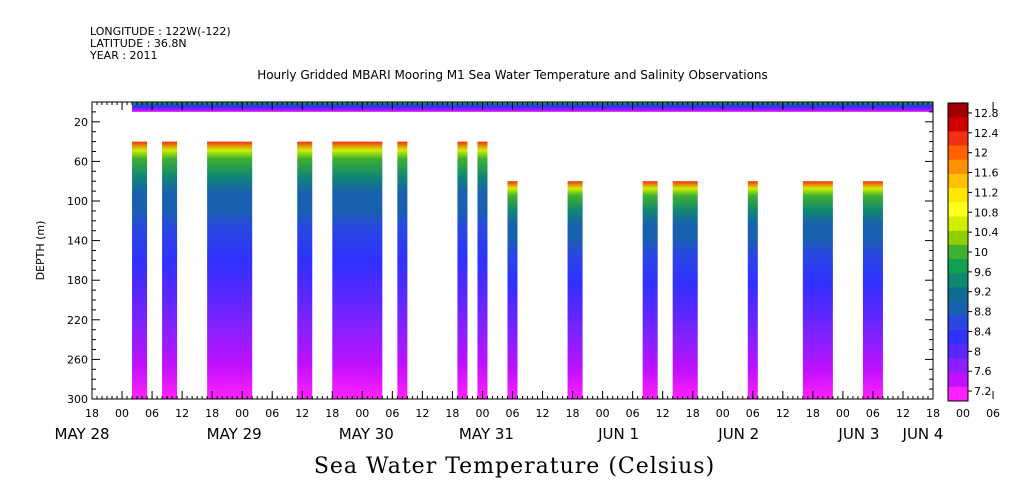  What do you see at coordinates (738, 434) in the screenshot?
I see `x-day-label: JUN 2` at bounding box center [738, 434].